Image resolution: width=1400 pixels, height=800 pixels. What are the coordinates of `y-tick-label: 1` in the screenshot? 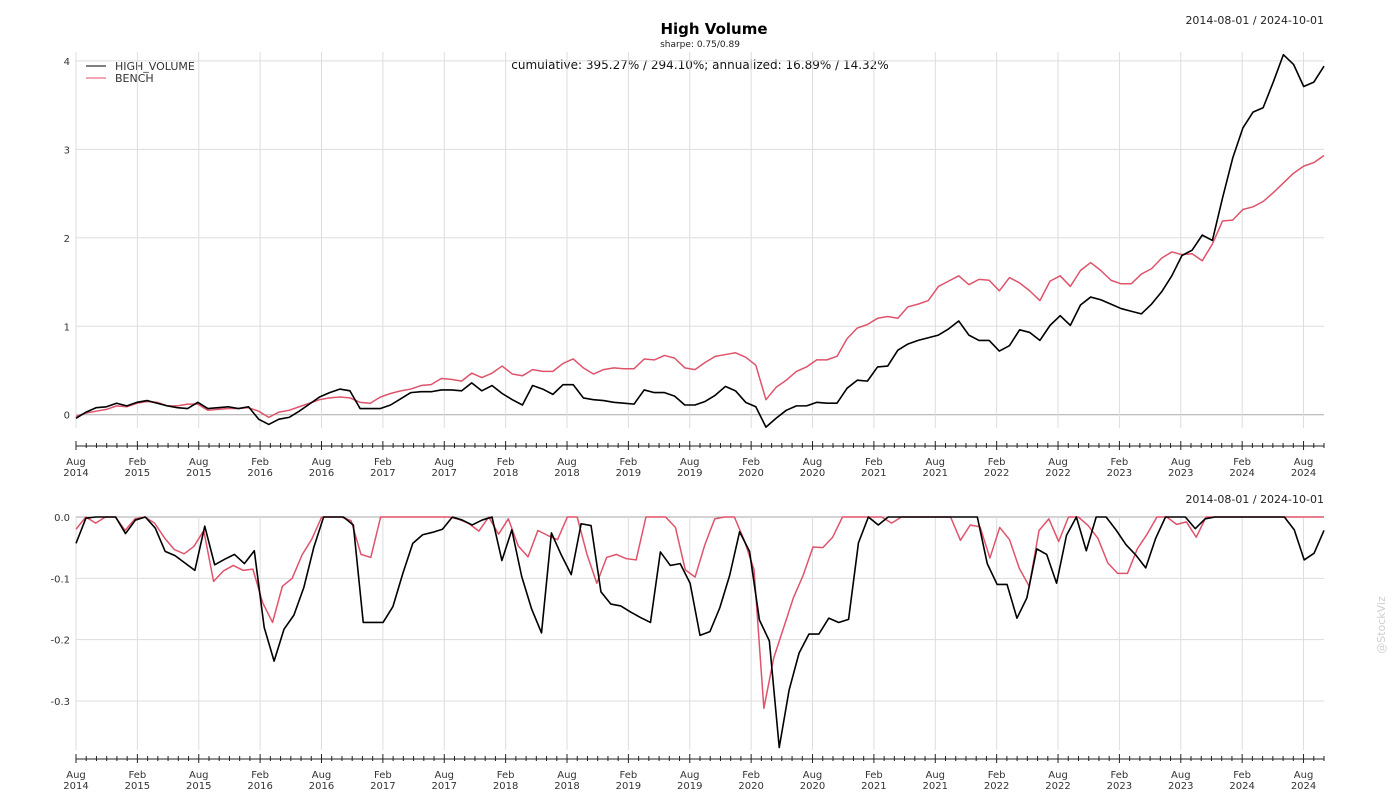 It's located at (67, 327).